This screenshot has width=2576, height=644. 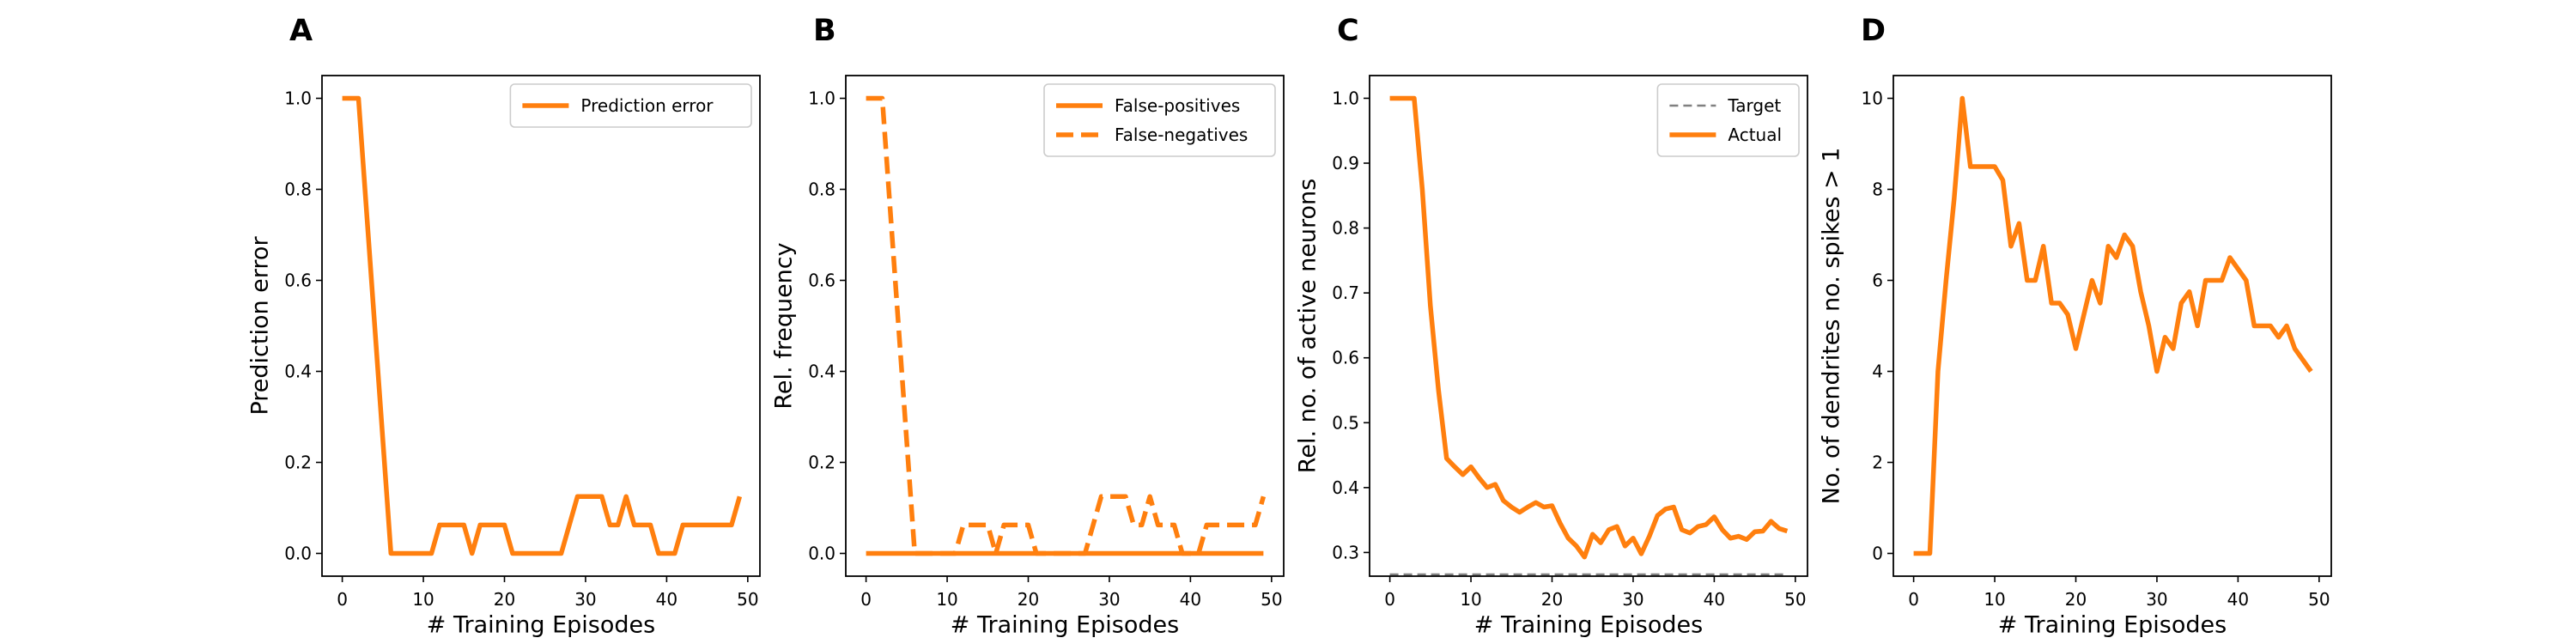 I want to click on legend-entry: False-positives, so click(x=1177, y=106).